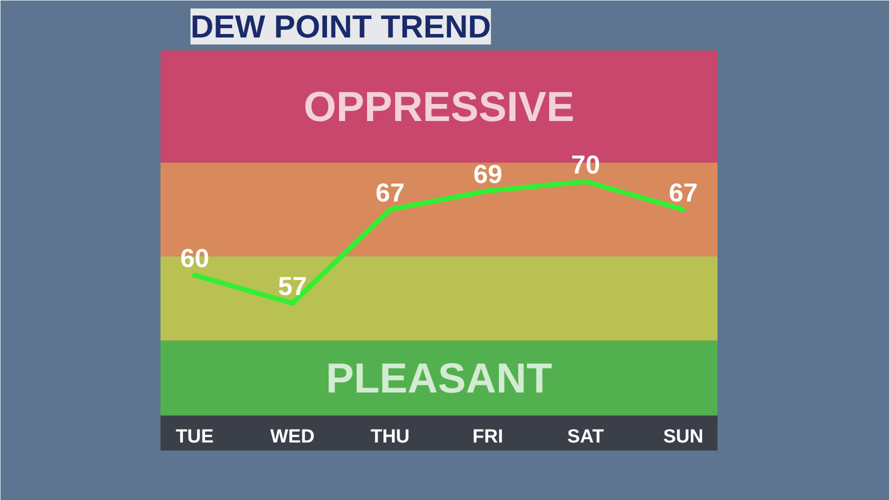  What do you see at coordinates (585, 437) in the screenshot?
I see `x-tick-label: SAT` at bounding box center [585, 437].